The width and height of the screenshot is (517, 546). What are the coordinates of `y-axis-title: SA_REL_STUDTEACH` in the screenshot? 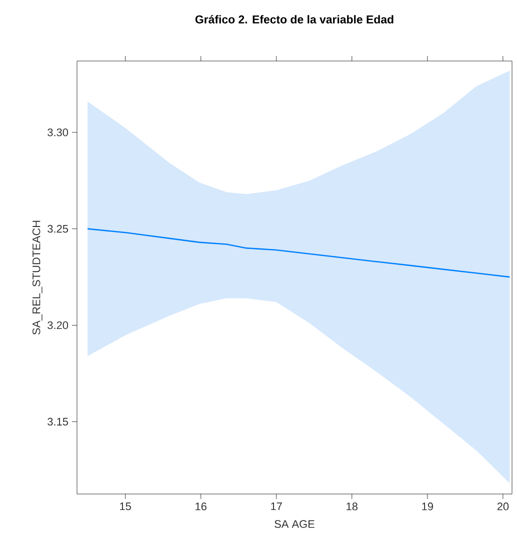 It's located at (37, 277).